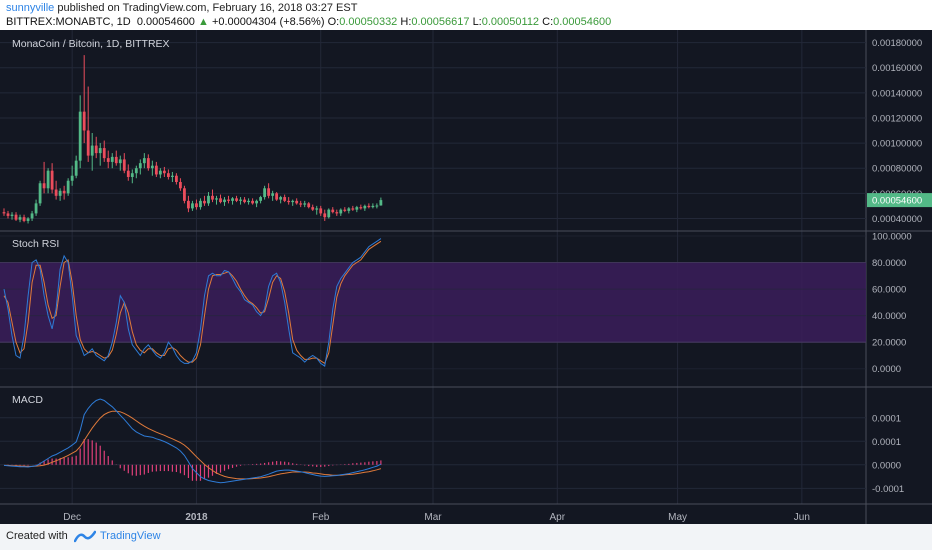 The width and height of the screenshot is (932, 550). Describe the element at coordinates (889, 316) in the screenshot. I see `stoch-tick-label: 40.0000` at that location.